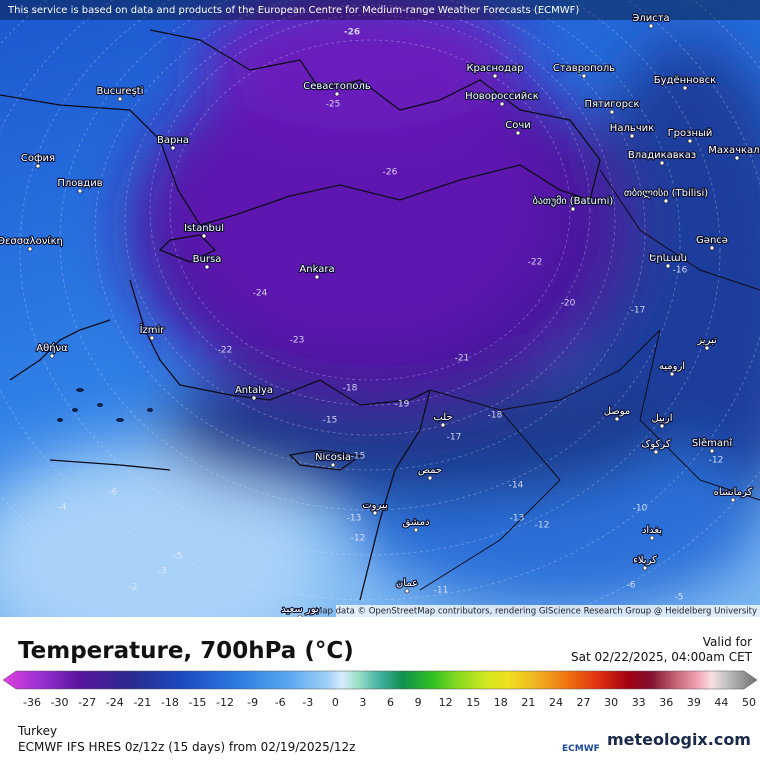 The width and height of the screenshot is (760, 760). I want to click on contour-label: -21, so click(462, 359).